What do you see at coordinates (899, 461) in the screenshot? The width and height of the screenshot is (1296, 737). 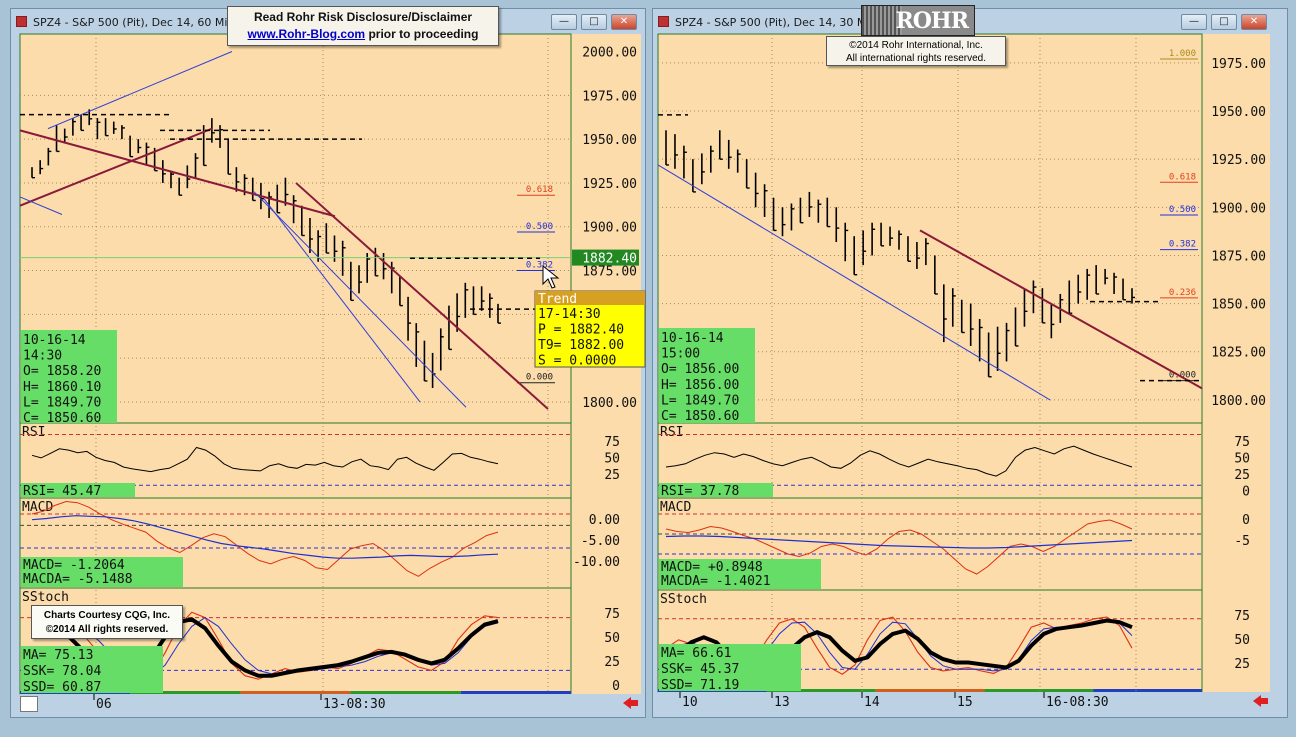 I see `right-rsi-line` at bounding box center [899, 461].